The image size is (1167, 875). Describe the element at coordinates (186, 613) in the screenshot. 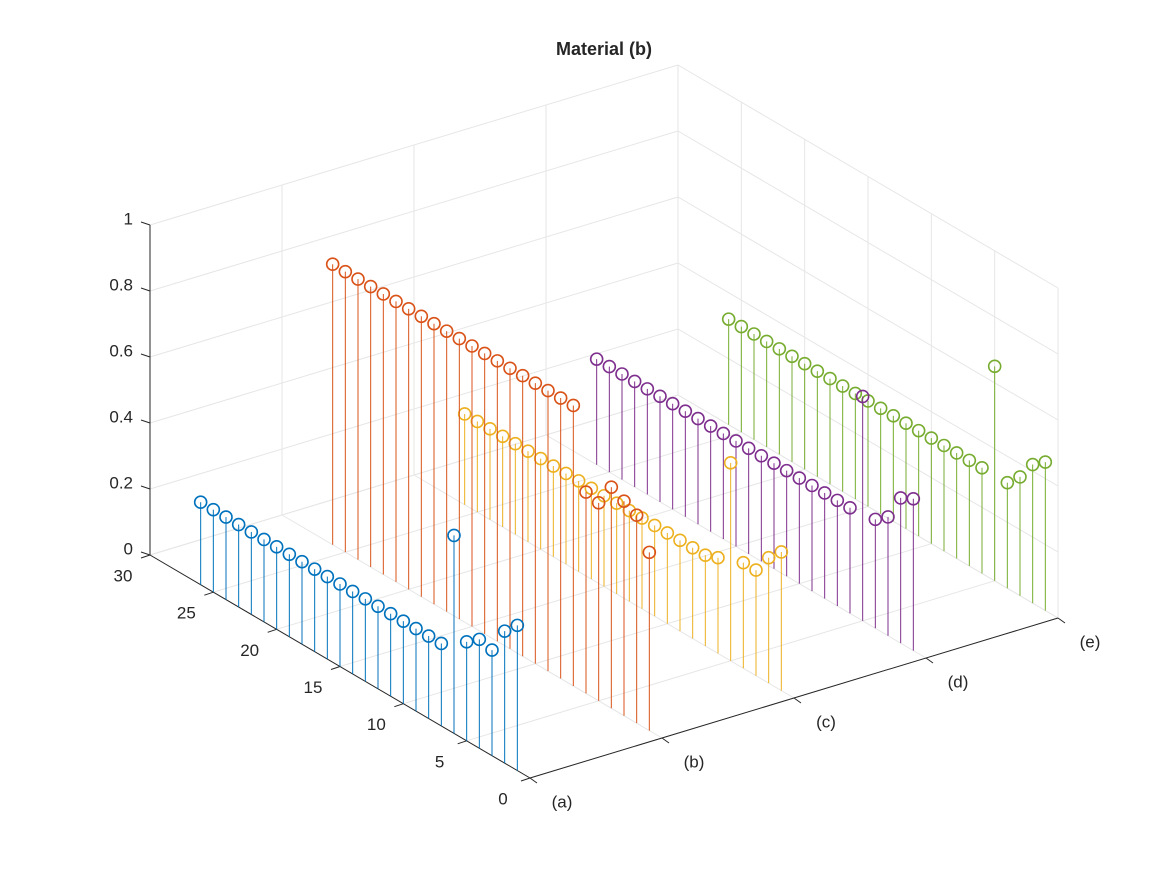

I see `index-tick-label: 25` at that location.